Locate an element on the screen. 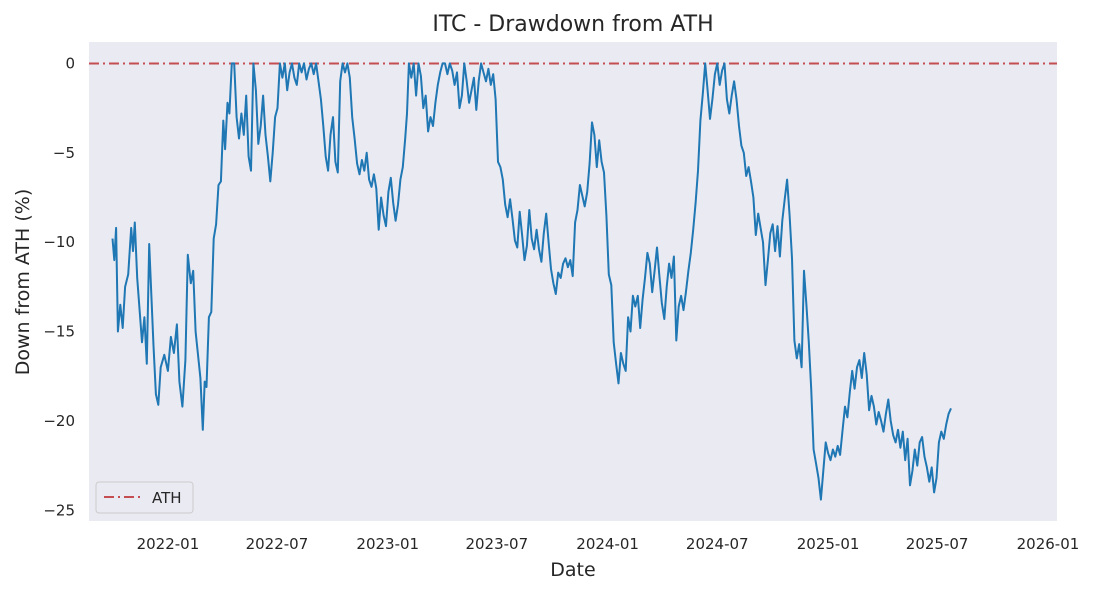 This screenshot has width=1098, height=592. x-tick-label: 2025-01 is located at coordinates (828, 544).